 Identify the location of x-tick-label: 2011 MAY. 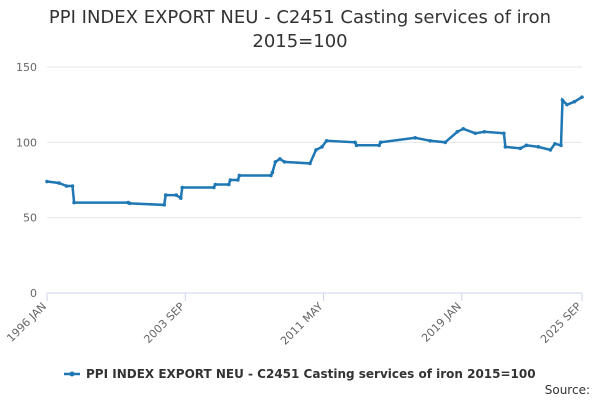
(302, 324).